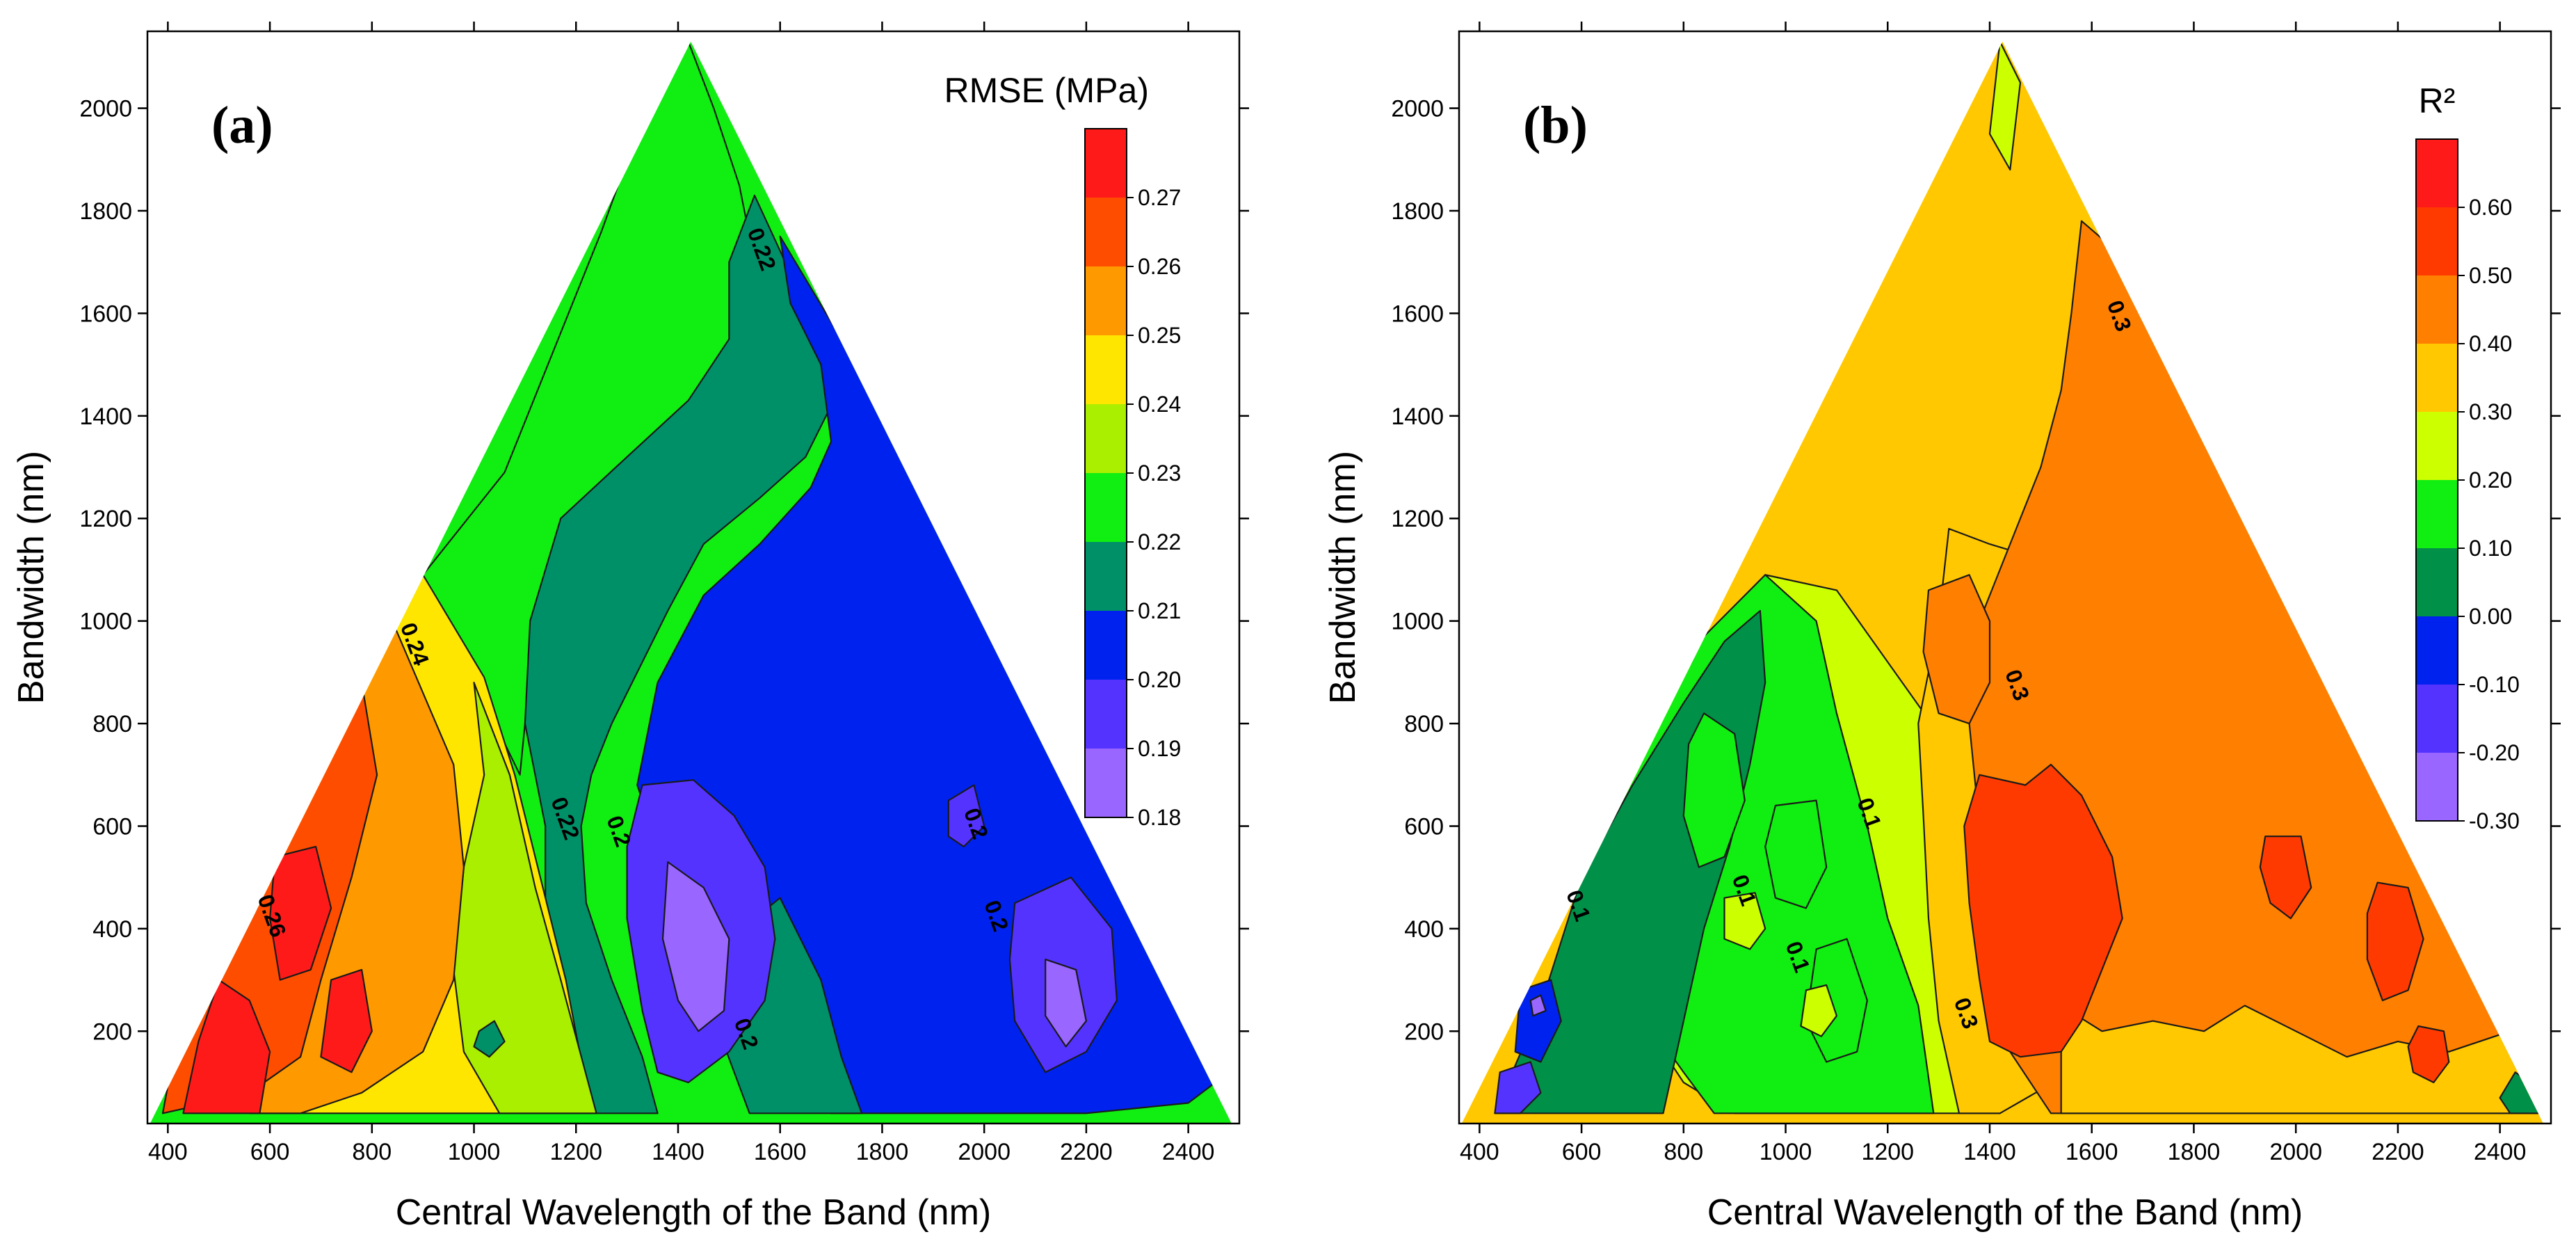 Image resolution: width=2576 pixels, height=1255 pixels. Describe the element at coordinates (168, 1152) in the screenshot. I see `x-tick-label: 400` at that location.